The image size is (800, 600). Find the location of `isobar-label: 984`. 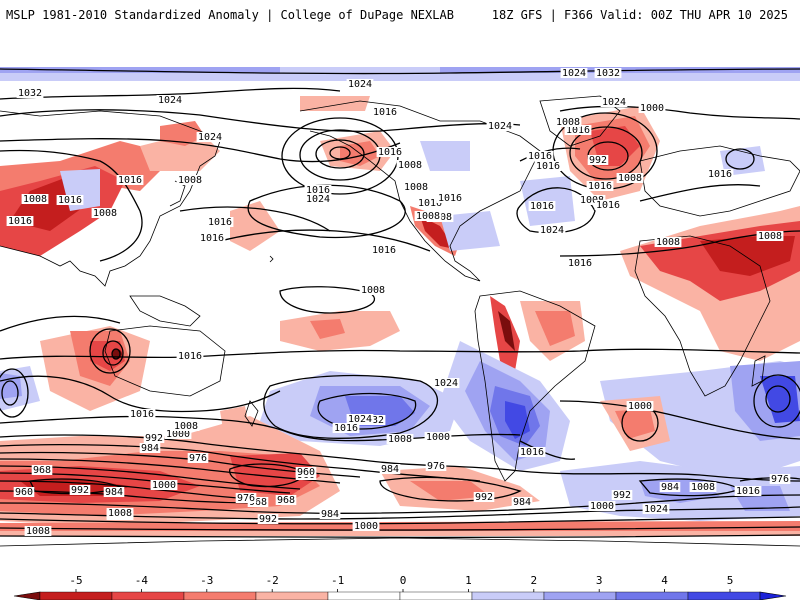

isobar-label: 984 is located at coordinates (670, 487).